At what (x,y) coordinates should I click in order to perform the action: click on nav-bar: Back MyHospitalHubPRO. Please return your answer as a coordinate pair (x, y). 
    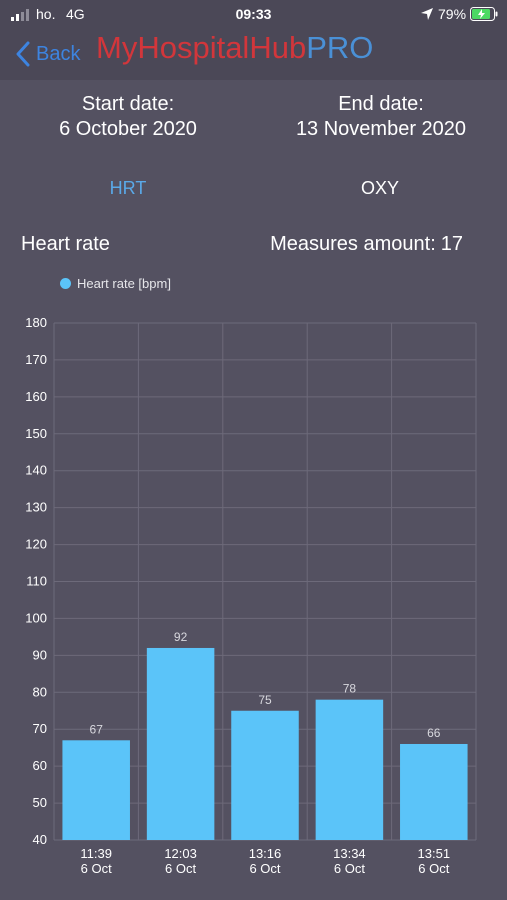
    Looking at the image, I should click on (253, 54).